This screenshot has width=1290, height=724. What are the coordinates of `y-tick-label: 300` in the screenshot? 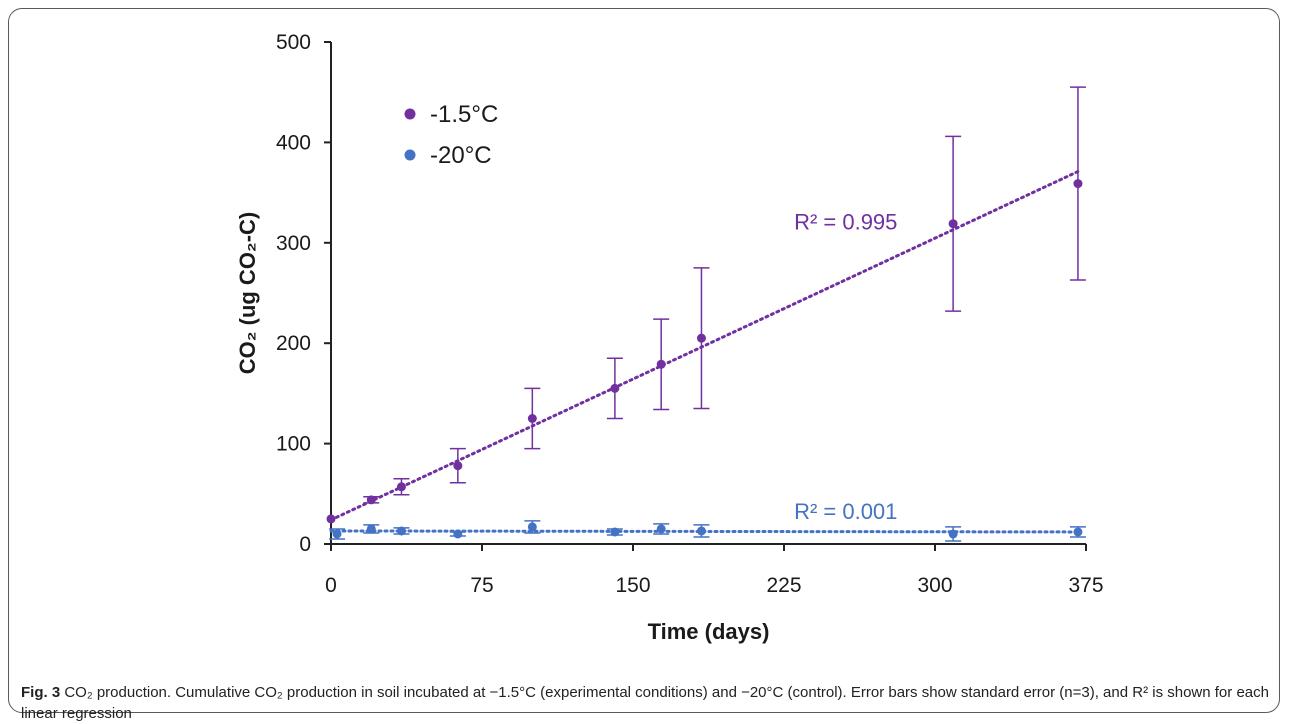 It's located at (293, 243).